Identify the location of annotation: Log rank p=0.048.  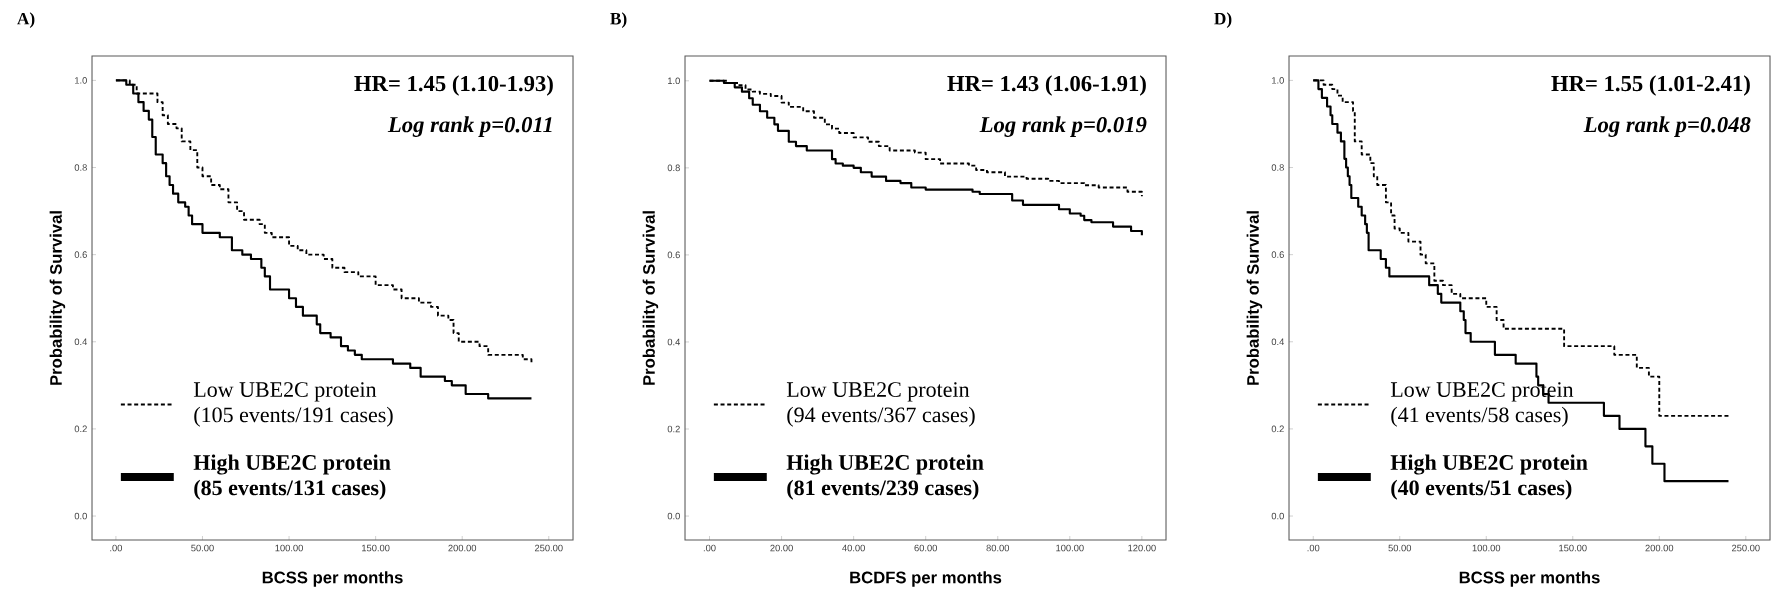
(1667, 127).